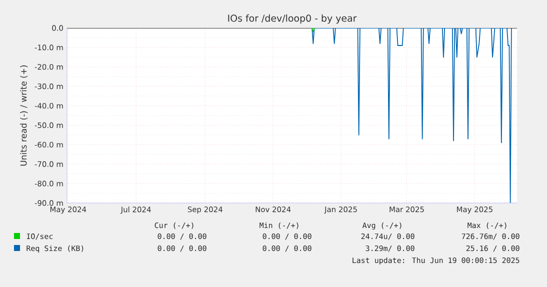  I want to click on y-axis-title: Units read (-) / write (+), so click(24, 115).